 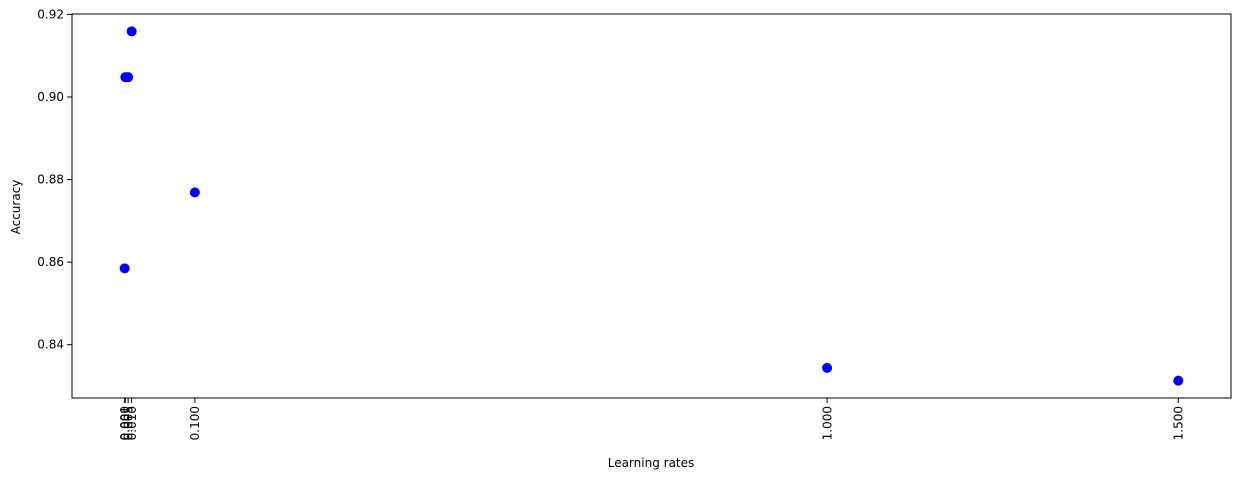 What do you see at coordinates (50, 180) in the screenshot?
I see `y-tick-label: 0.88` at bounding box center [50, 180].